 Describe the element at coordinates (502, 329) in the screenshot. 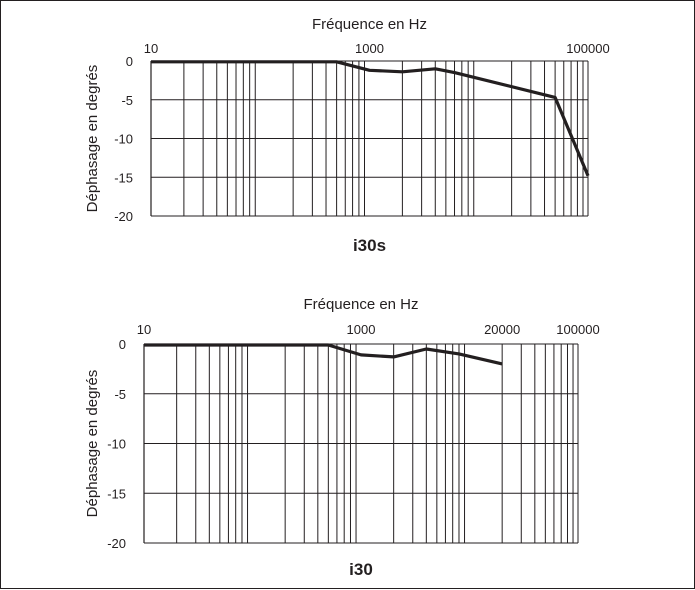

I see `x-tick-label: 20000` at that location.